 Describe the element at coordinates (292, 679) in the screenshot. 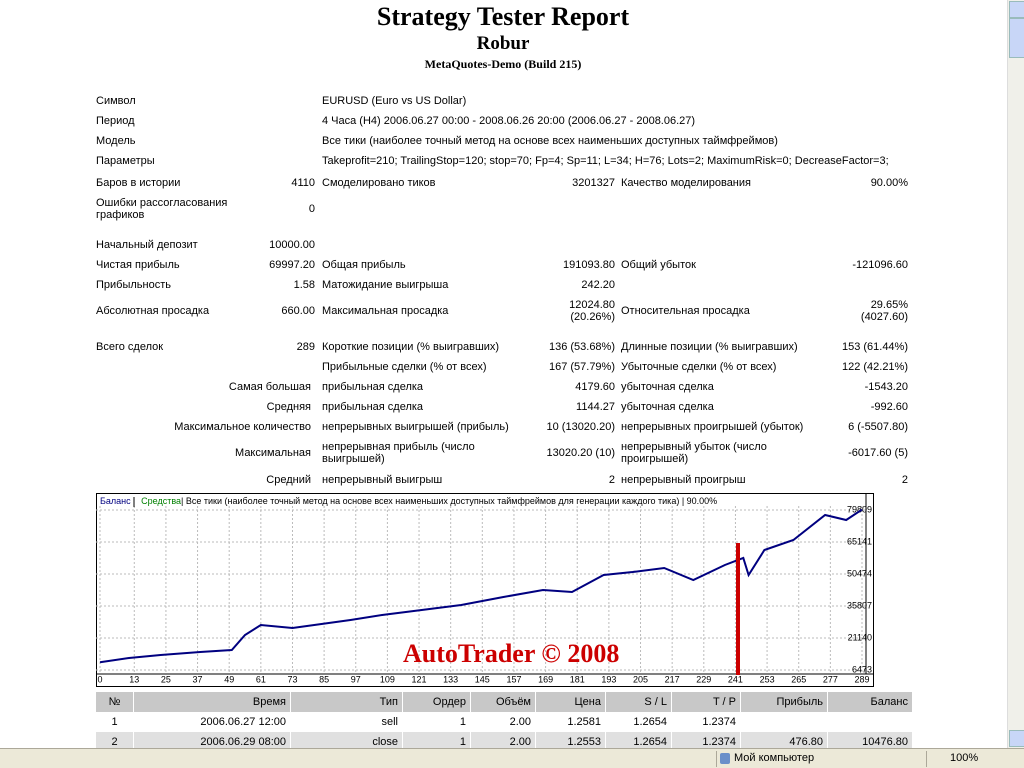

I see `x-tick-label: 73` at that location.